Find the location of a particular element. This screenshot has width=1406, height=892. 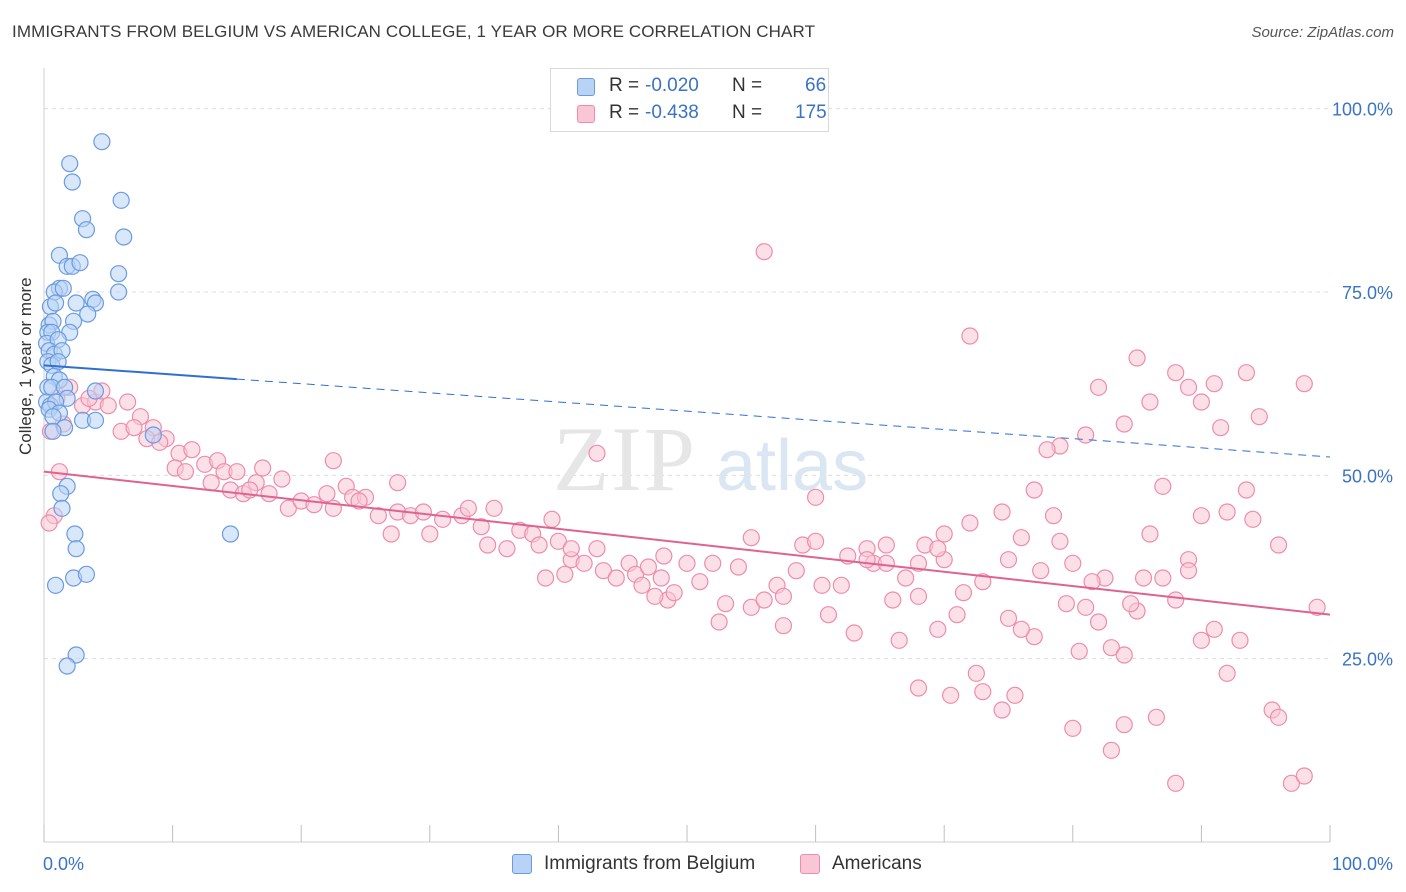

belgium-trend-projection is located at coordinates (783, 418).